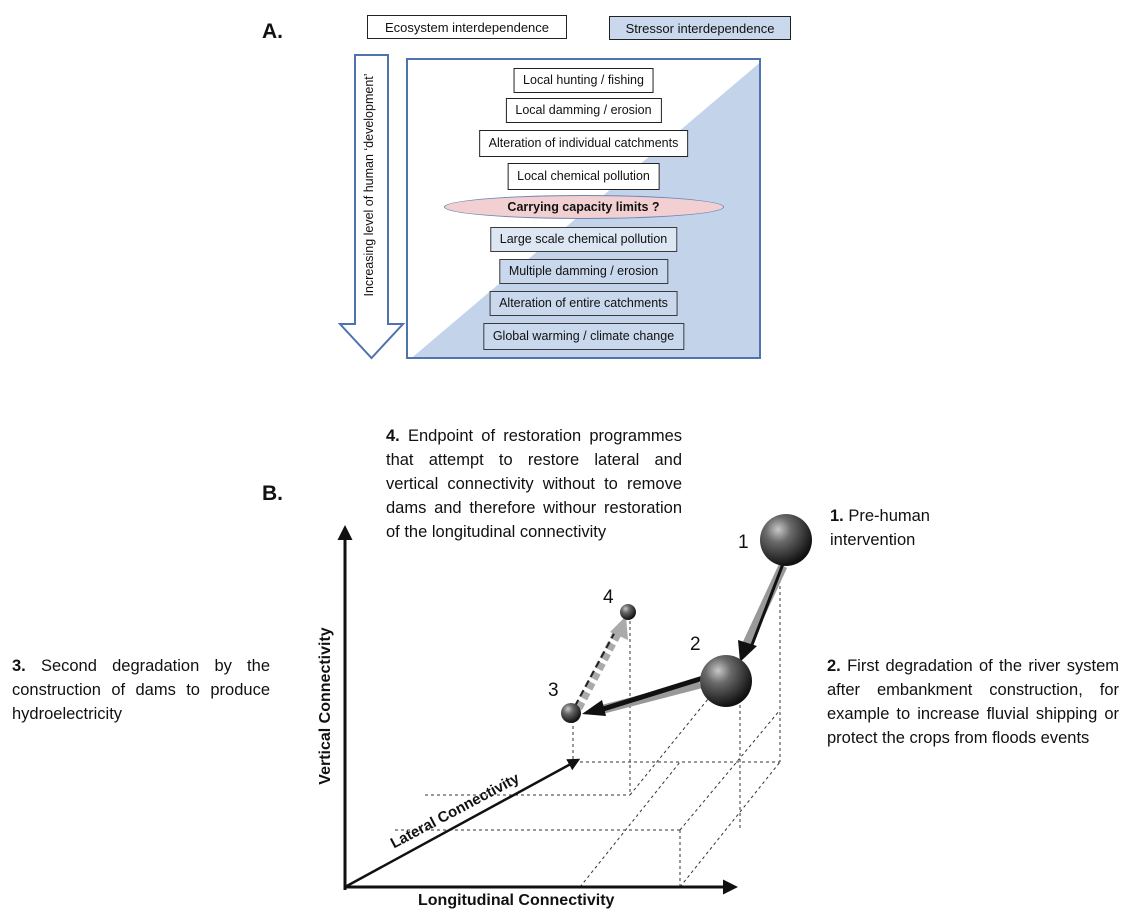 The width and height of the screenshot is (1121, 912). I want to click on note-1-text: Pre-human intervention, so click(880, 528).